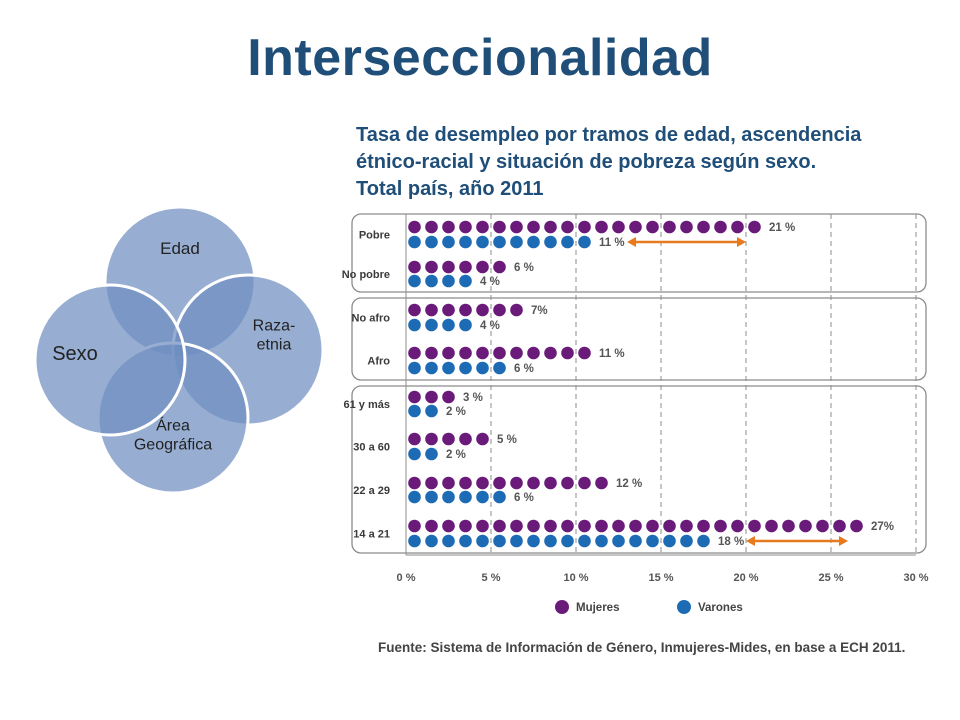 The height and width of the screenshot is (720, 960). Describe the element at coordinates (741, 242) in the screenshot. I see `gap-arrow-head-right` at that location.